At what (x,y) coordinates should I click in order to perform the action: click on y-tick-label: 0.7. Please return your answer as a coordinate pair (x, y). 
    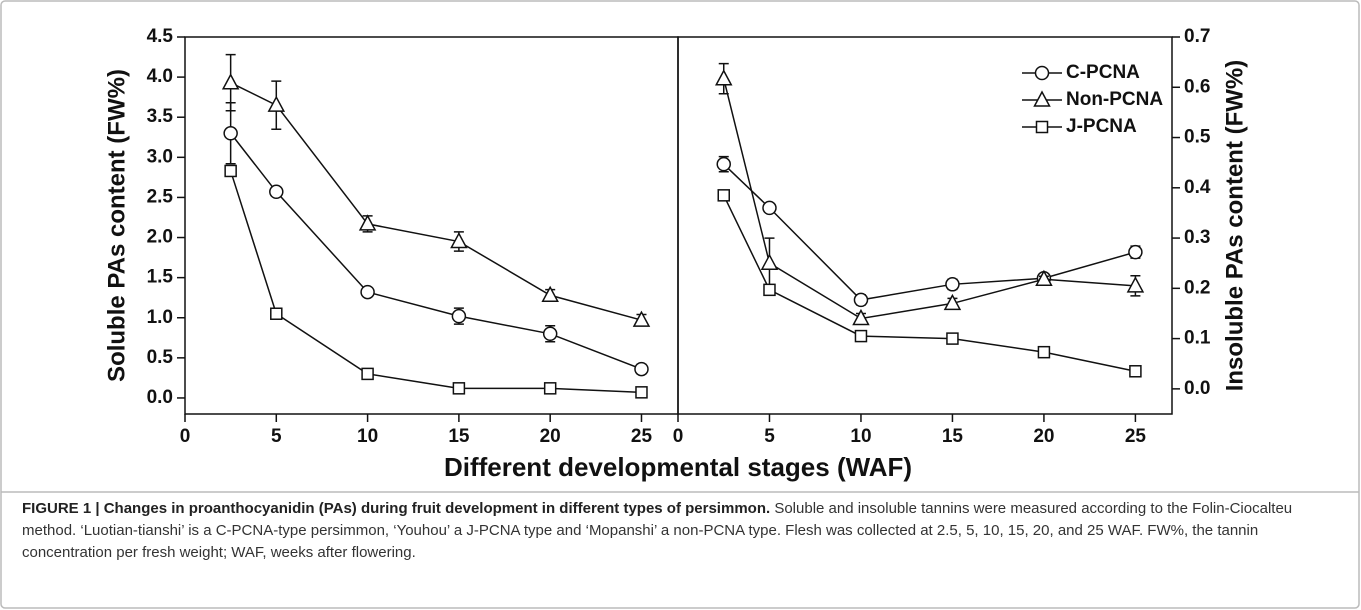
    Looking at the image, I should click on (1197, 36).